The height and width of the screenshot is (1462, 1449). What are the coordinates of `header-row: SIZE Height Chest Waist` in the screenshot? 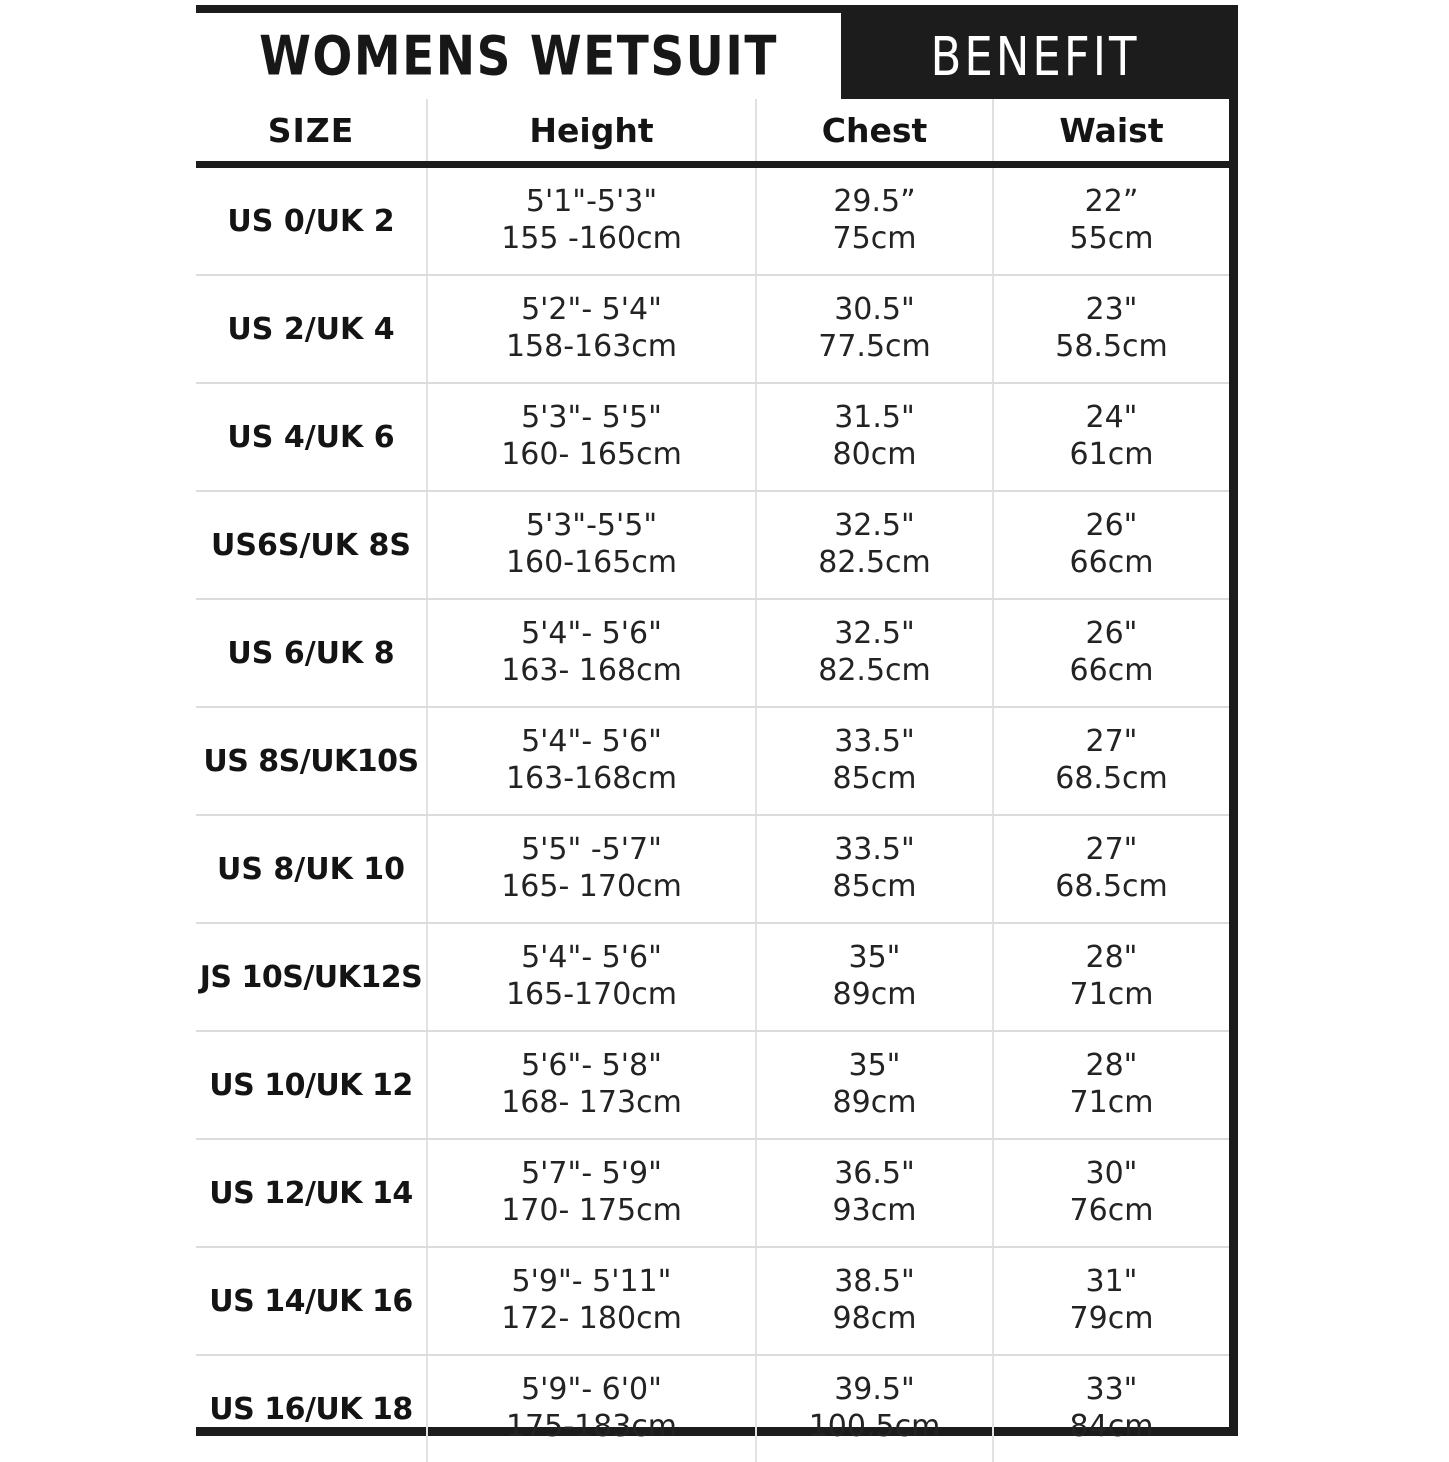 It's located at (712, 132).